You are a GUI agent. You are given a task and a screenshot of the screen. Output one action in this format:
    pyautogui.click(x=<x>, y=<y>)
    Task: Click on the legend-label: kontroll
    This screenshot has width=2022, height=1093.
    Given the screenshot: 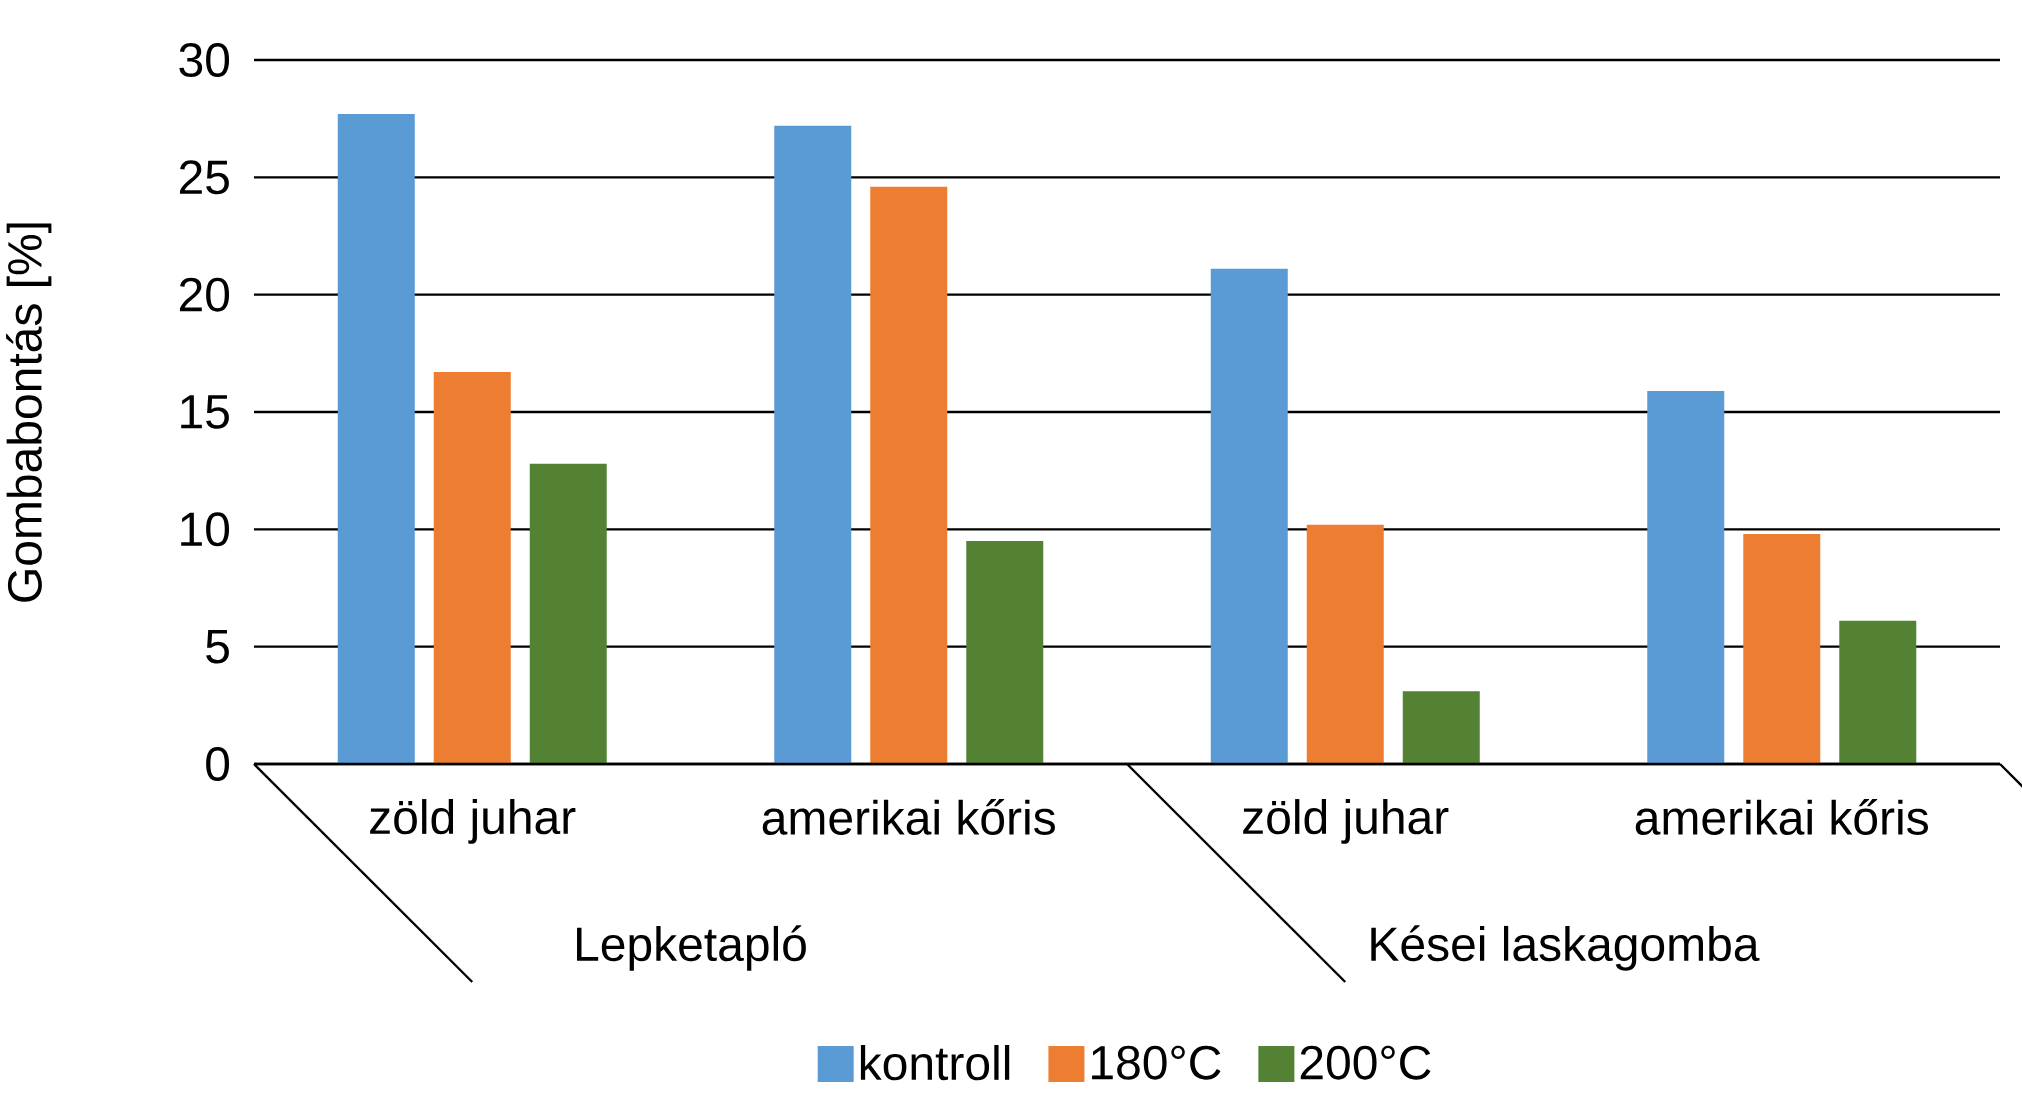 What is the action you would take?
    pyautogui.click(x=935, y=1063)
    